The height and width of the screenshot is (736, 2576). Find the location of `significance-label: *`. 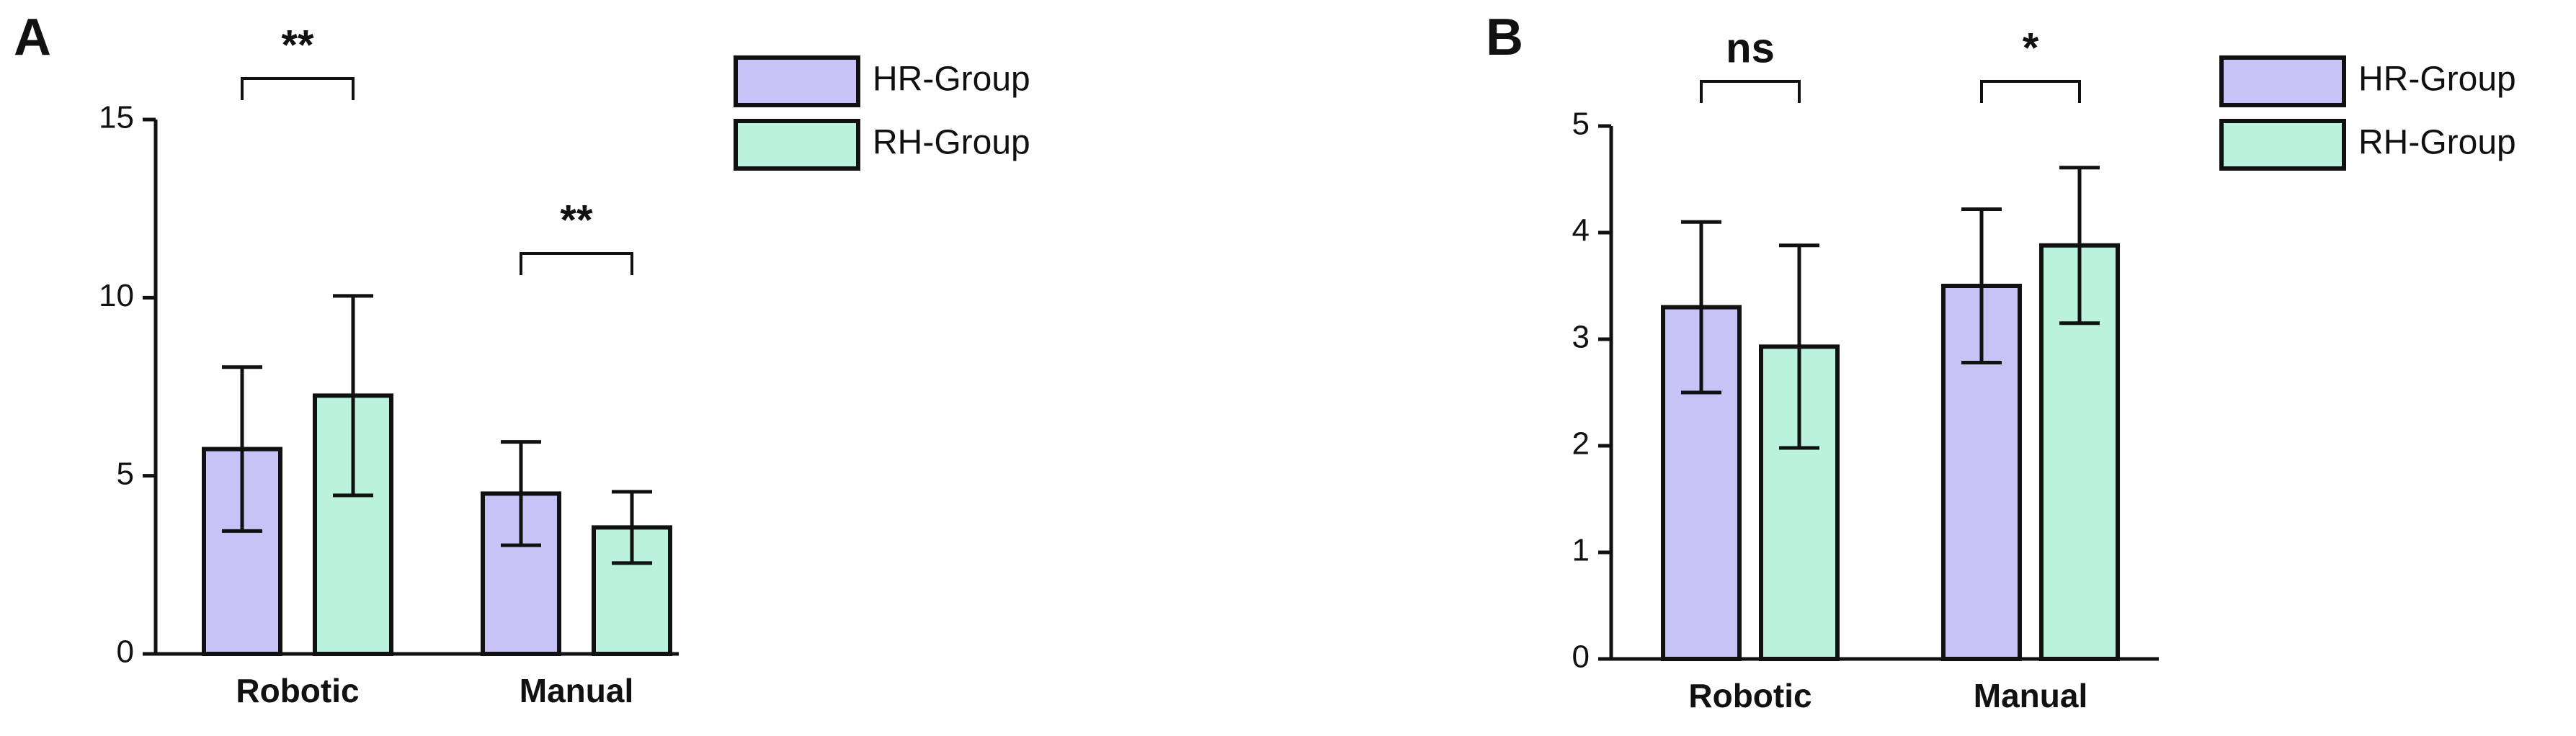

significance-label: * is located at coordinates (2031, 47).